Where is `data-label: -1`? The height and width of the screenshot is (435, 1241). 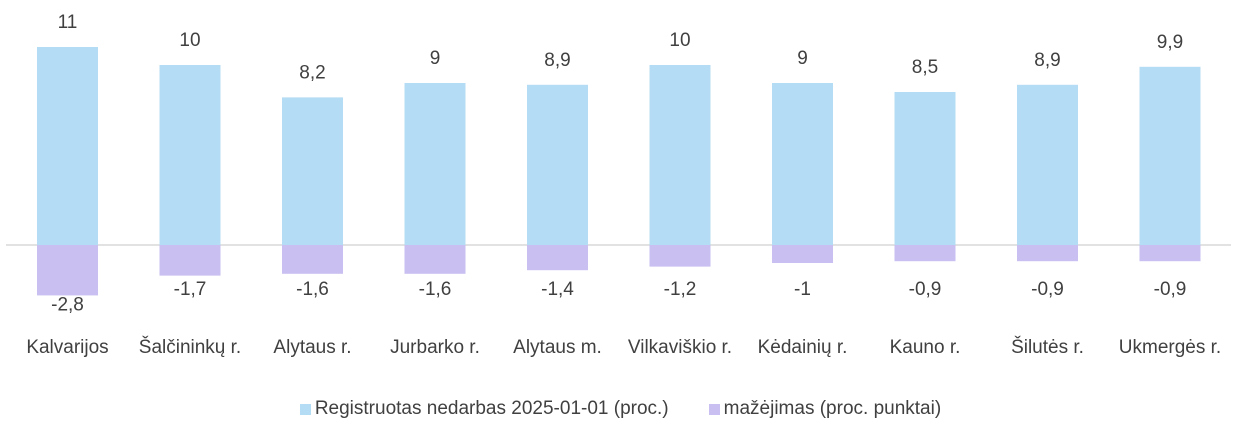 data-label: -1 is located at coordinates (802, 289).